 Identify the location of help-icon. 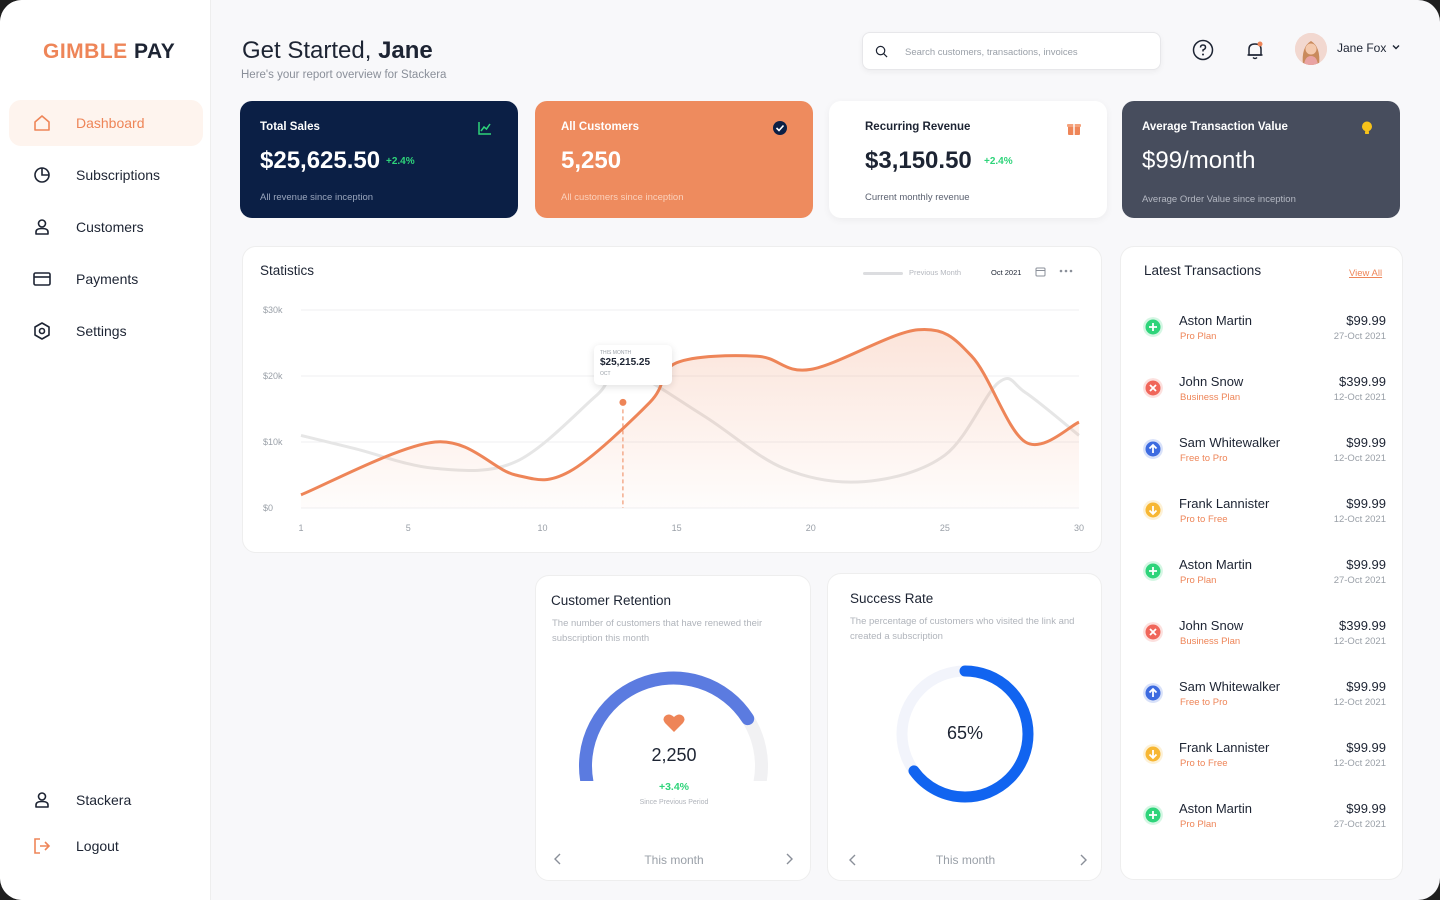
(1203, 50).